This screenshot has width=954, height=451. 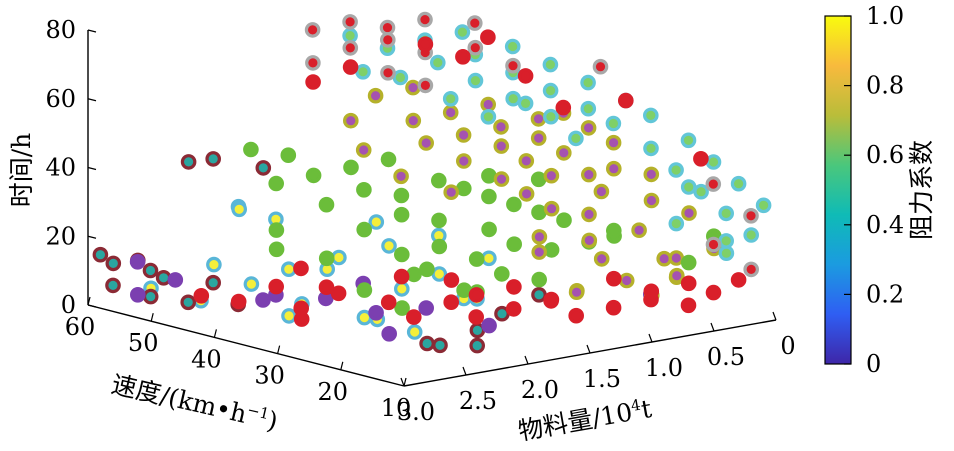 I want to click on x-tick-label: 2.0, so click(x=540, y=390).